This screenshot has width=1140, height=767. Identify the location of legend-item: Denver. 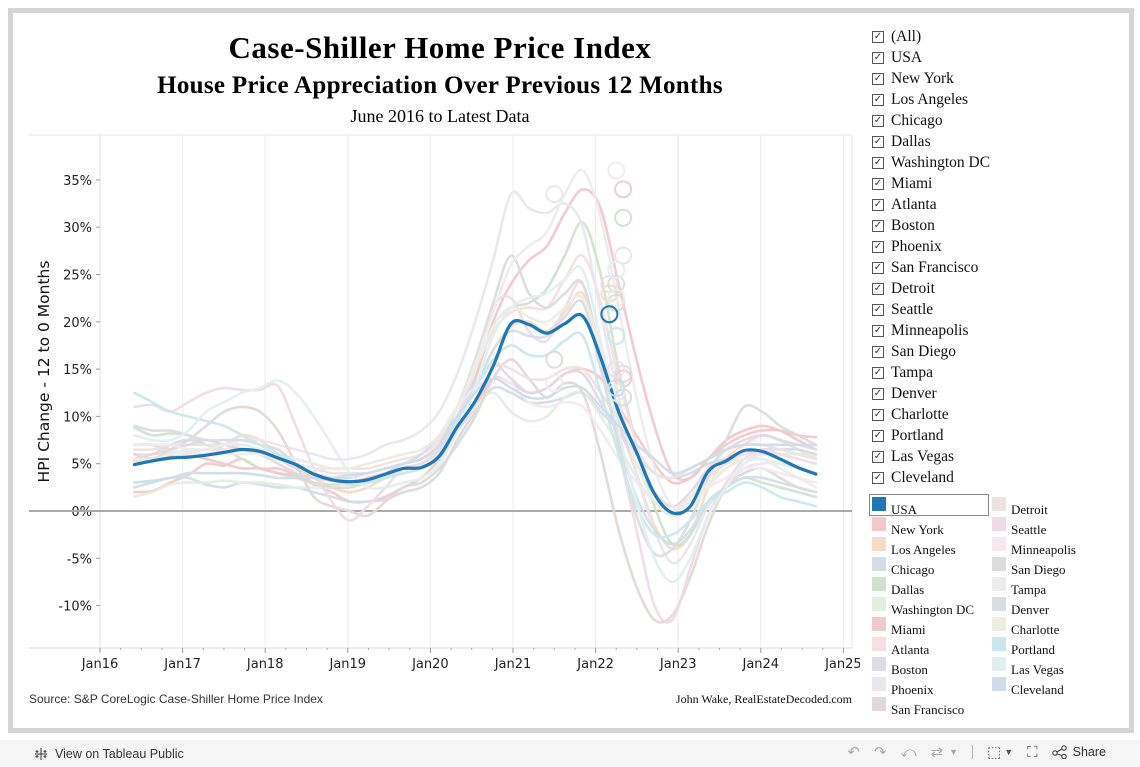
(1050, 606).